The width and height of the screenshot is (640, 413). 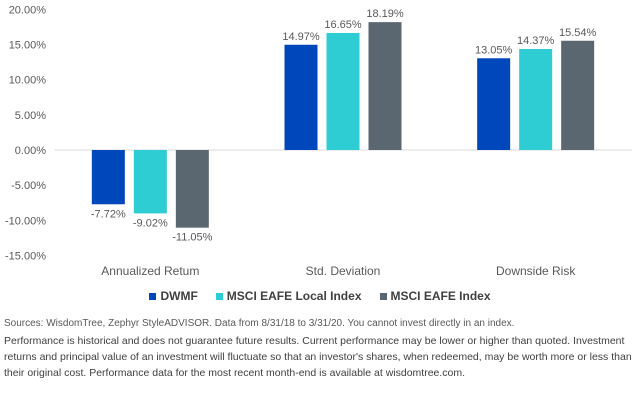 What do you see at coordinates (150, 271) in the screenshot?
I see `category-label: Annualized Retum` at bounding box center [150, 271].